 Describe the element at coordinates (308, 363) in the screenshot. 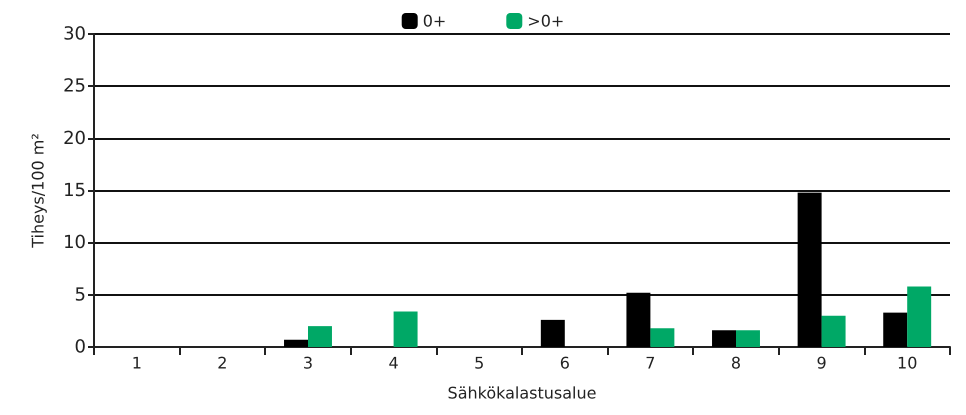

I see `x-tick-label: 3` at that location.